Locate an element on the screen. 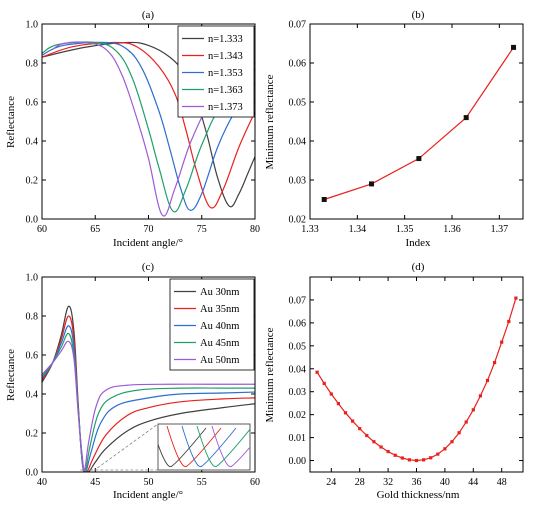 This screenshot has height=507, width=550. y-tick-label: 1.0 is located at coordinates (32, 25).